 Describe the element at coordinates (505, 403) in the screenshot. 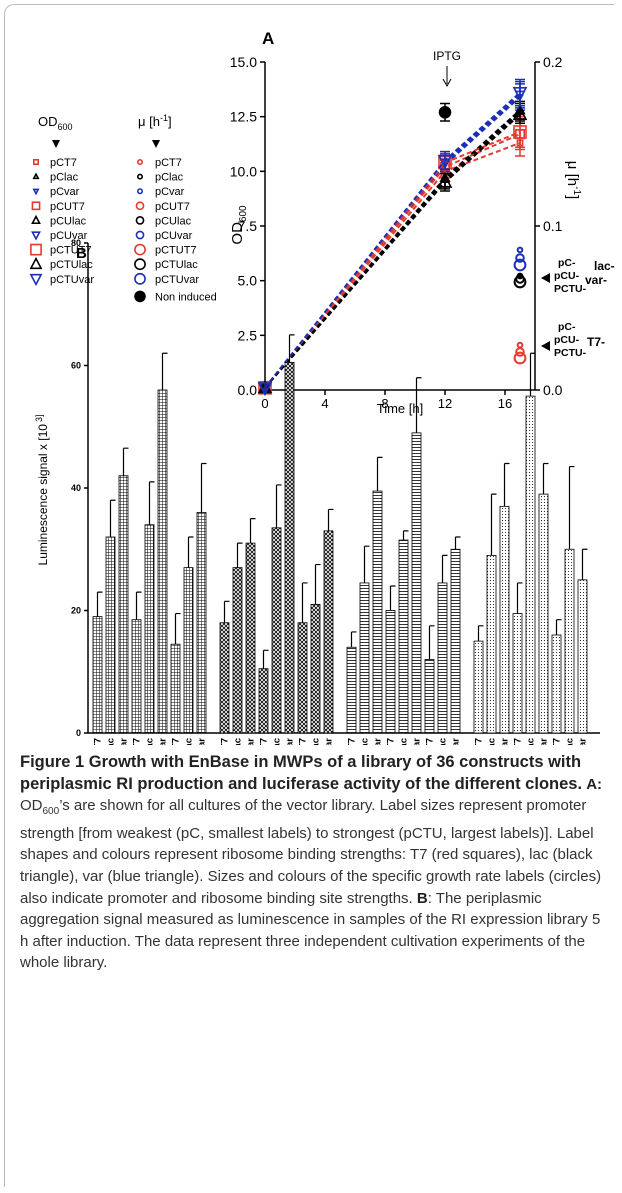

I see `x-tick-label: 16` at that location.